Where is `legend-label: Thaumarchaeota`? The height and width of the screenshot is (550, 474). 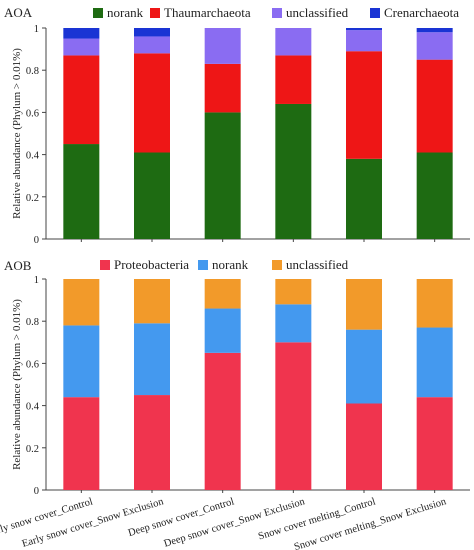 legend-label: Thaumarchaeota is located at coordinates (207, 12).